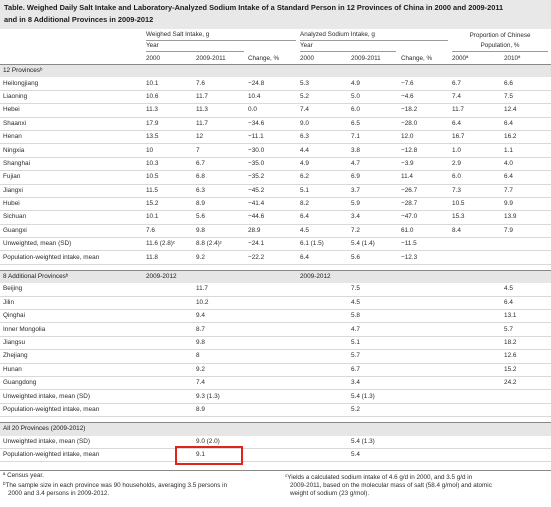 Image resolution: width=551 pixels, height=507 pixels. Describe the element at coordinates (271, 150) in the screenshot. I see `cell-value: −30.0` at that location.